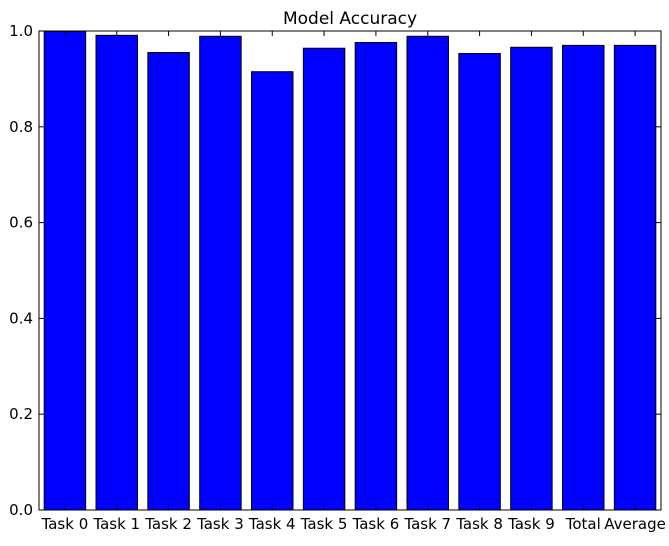 This screenshot has height=546, width=669. I want to click on y-tick-label: 0.0, so click(21, 510).